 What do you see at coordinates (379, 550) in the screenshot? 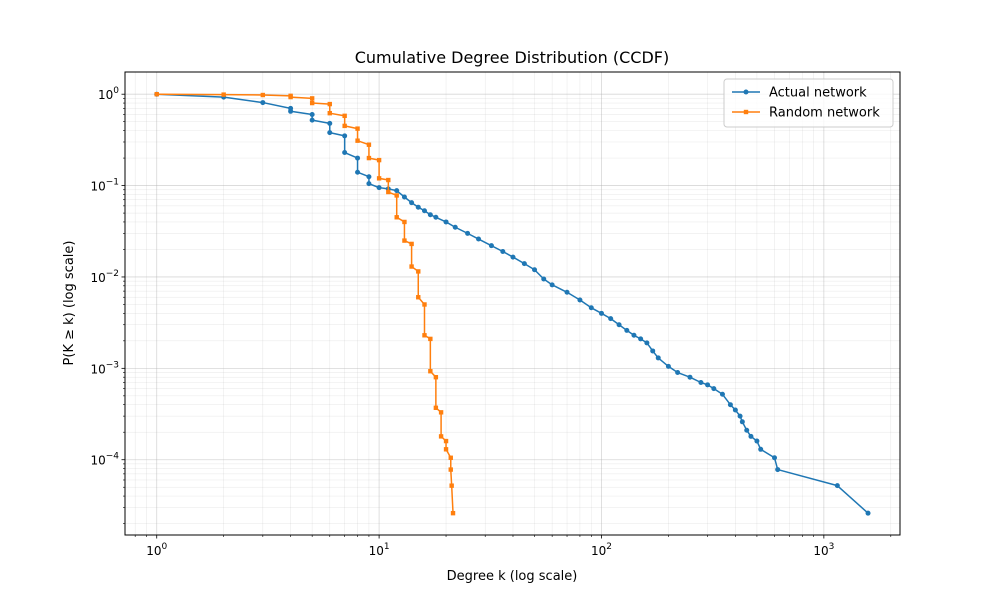
I see `x-tick-label: 10¹` at bounding box center [379, 550].